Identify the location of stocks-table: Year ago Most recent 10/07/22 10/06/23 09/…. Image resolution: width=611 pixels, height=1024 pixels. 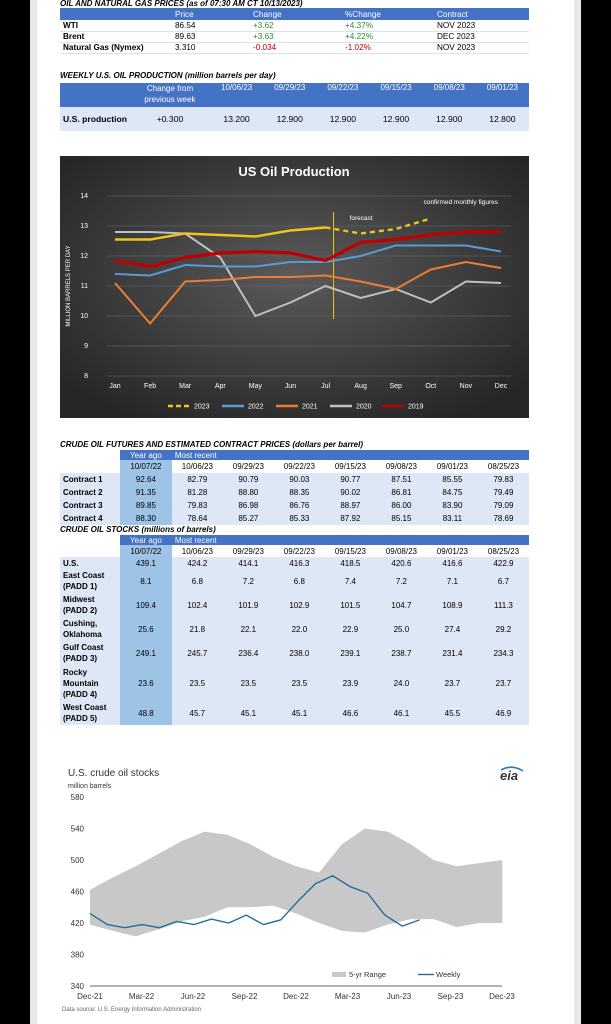
(294, 630).